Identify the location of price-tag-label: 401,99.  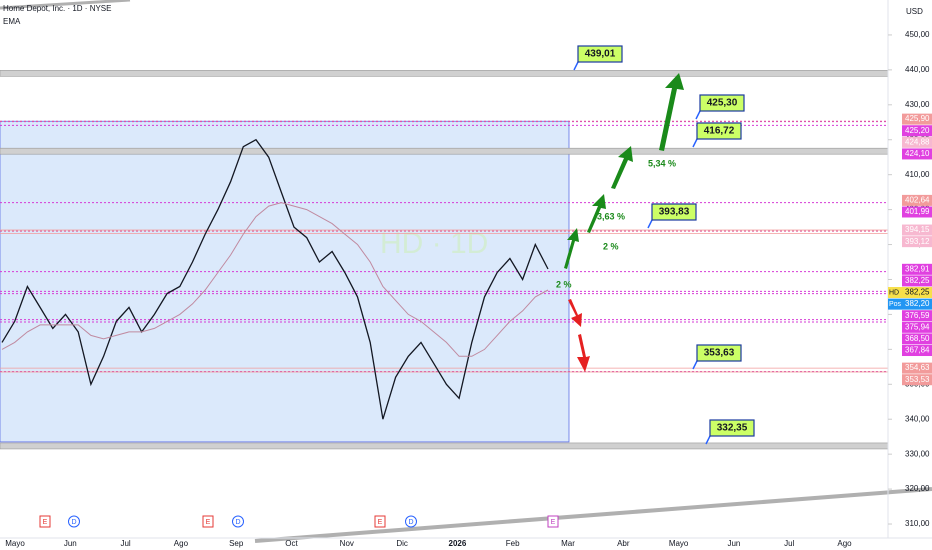
(917, 211).